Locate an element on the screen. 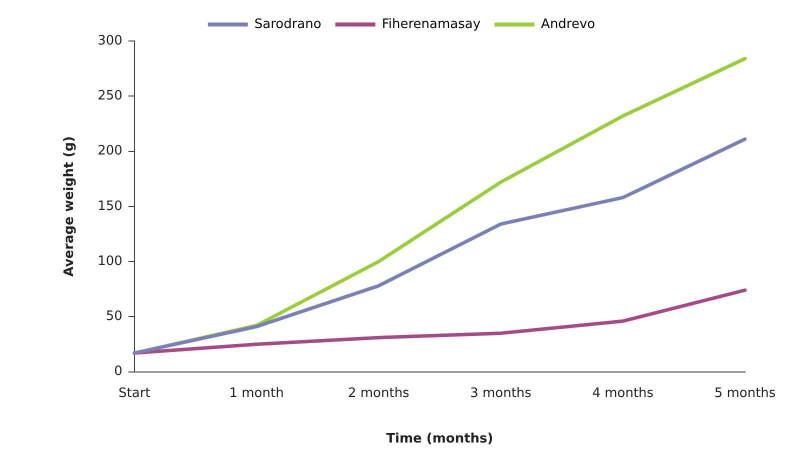 This screenshot has height=455, width=785. y-tick-label: 0 is located at coordinates (118, 372).